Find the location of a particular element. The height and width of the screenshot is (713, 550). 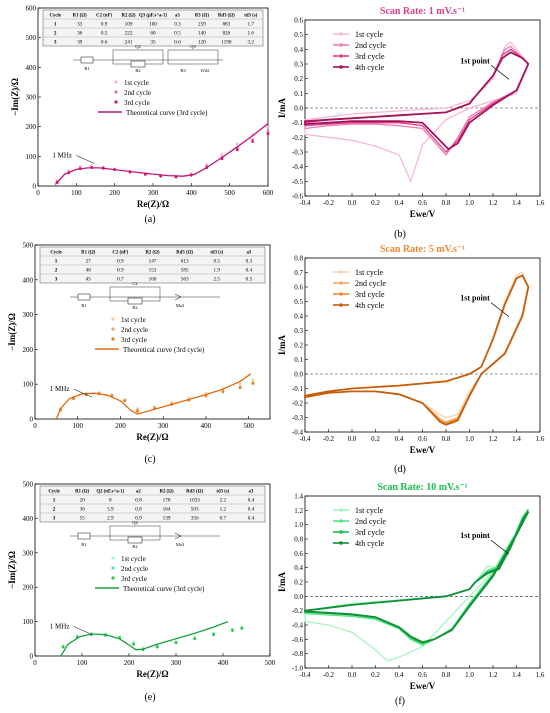

x-tick-label: 1.4 is located at coordinates (516, 203).